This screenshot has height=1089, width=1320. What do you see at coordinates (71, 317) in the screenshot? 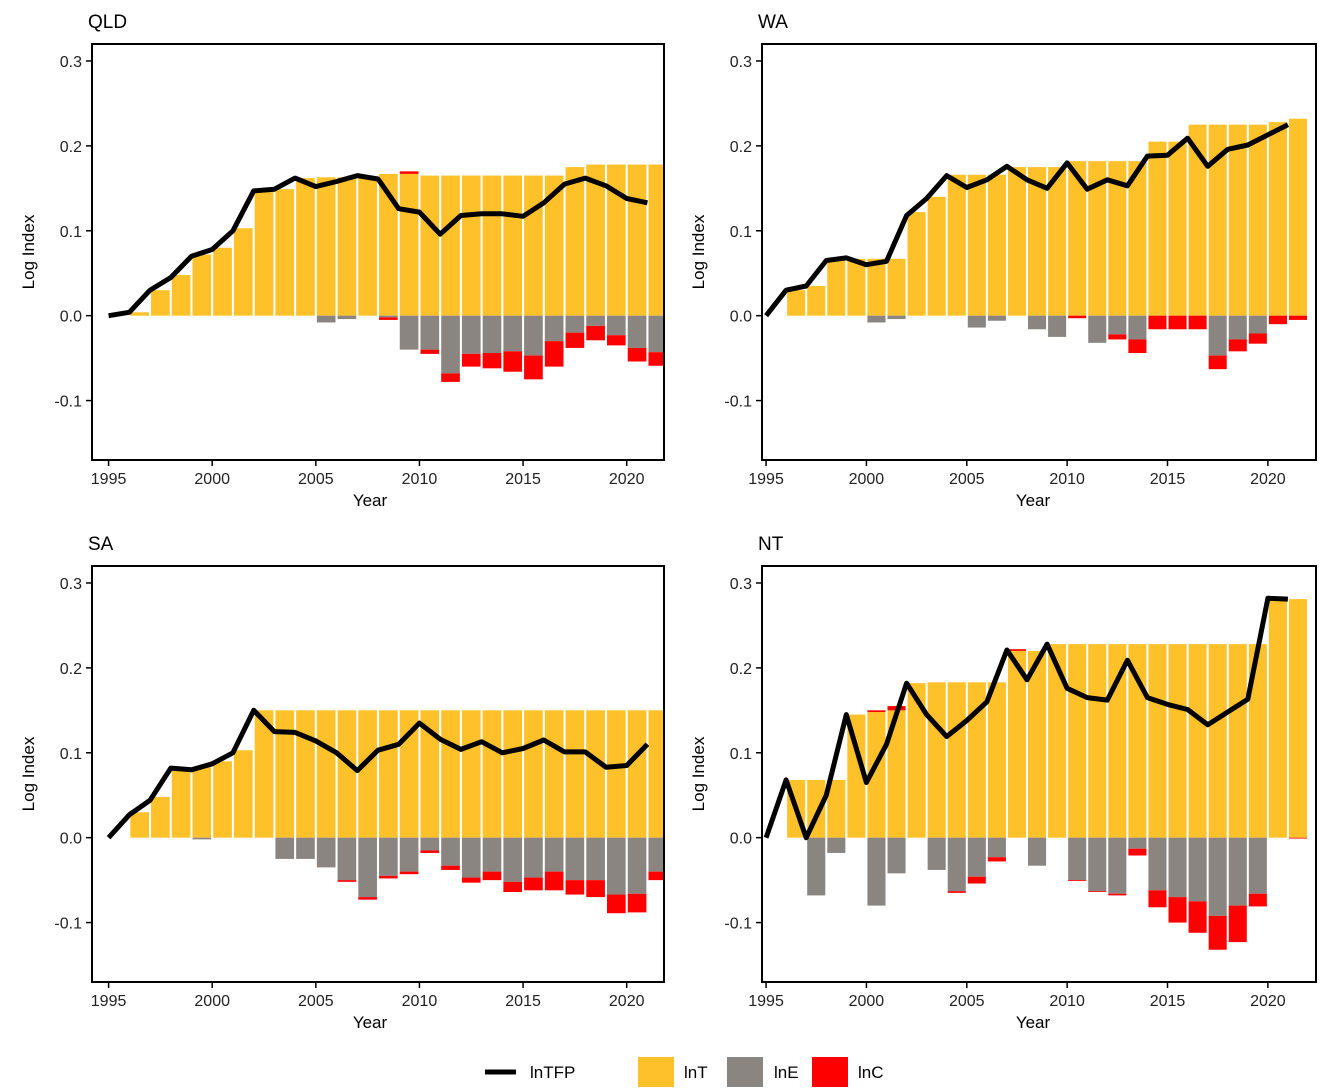
I see `y-tick-label: 0.0` at bounding box center [71, 317].